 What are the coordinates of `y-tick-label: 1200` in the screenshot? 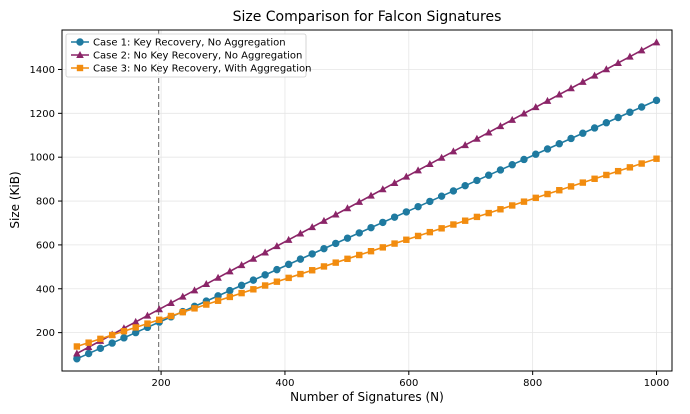 It's located at (42, 114).